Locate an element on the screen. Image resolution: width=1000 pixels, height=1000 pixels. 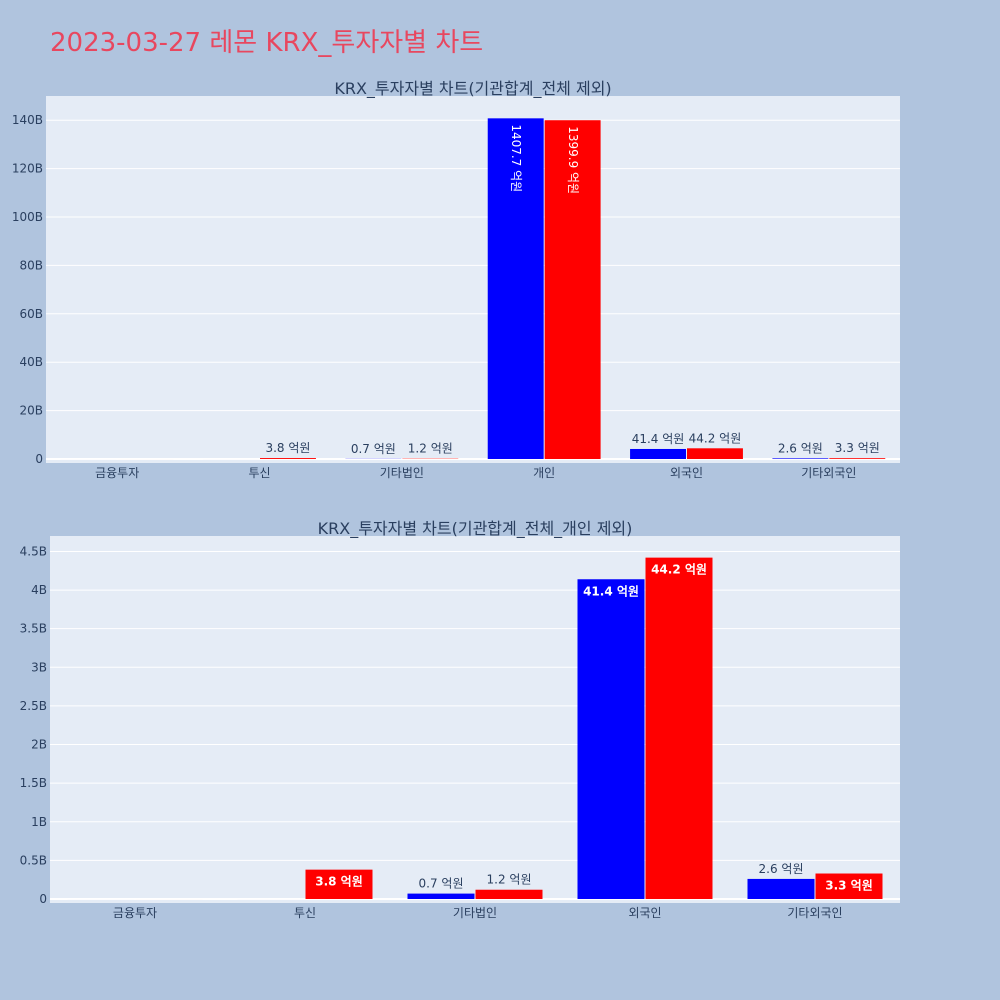
y-tick-label: 4B is located at coordinates (39, 590).